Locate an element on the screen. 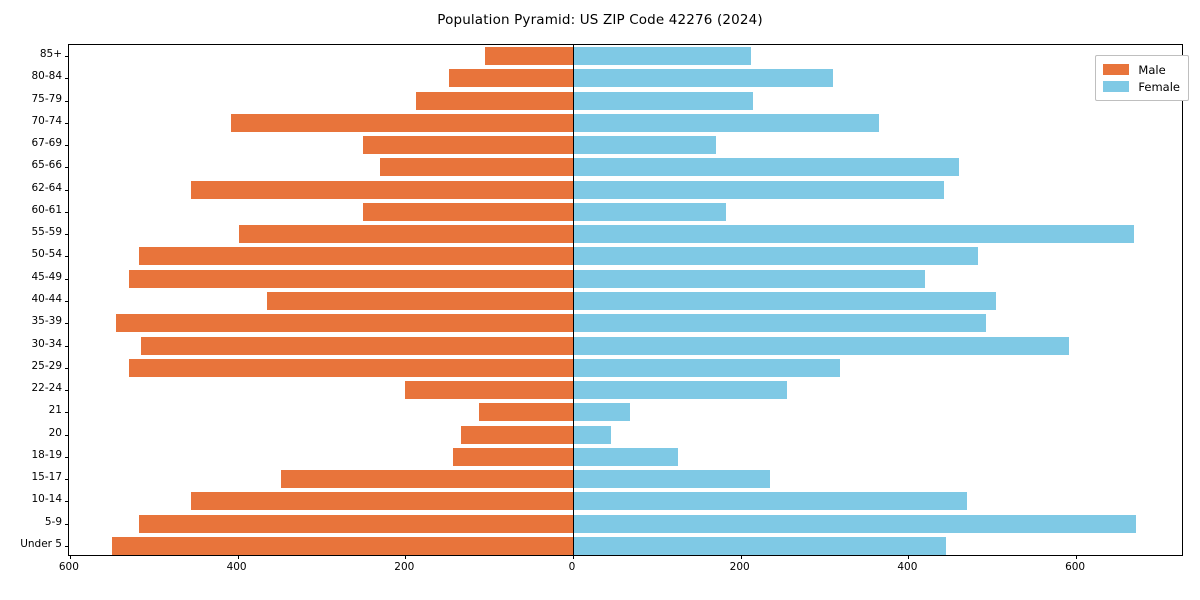 The width and height of the screenshot is (1200, 600). y-axis-label-30-34: 30-34 is located at coordinates (46, 343).